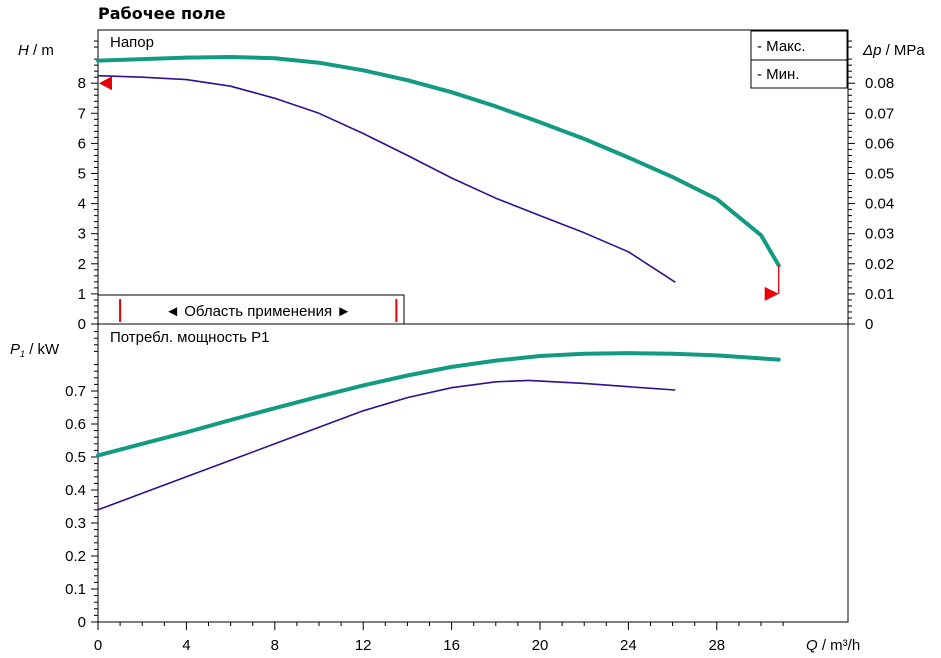 The width and height of the screenshot is (941, 658). Describe the element at coordinates (162, 13) in the screenshot. I see `page-title: Рабочее поле` at that location.